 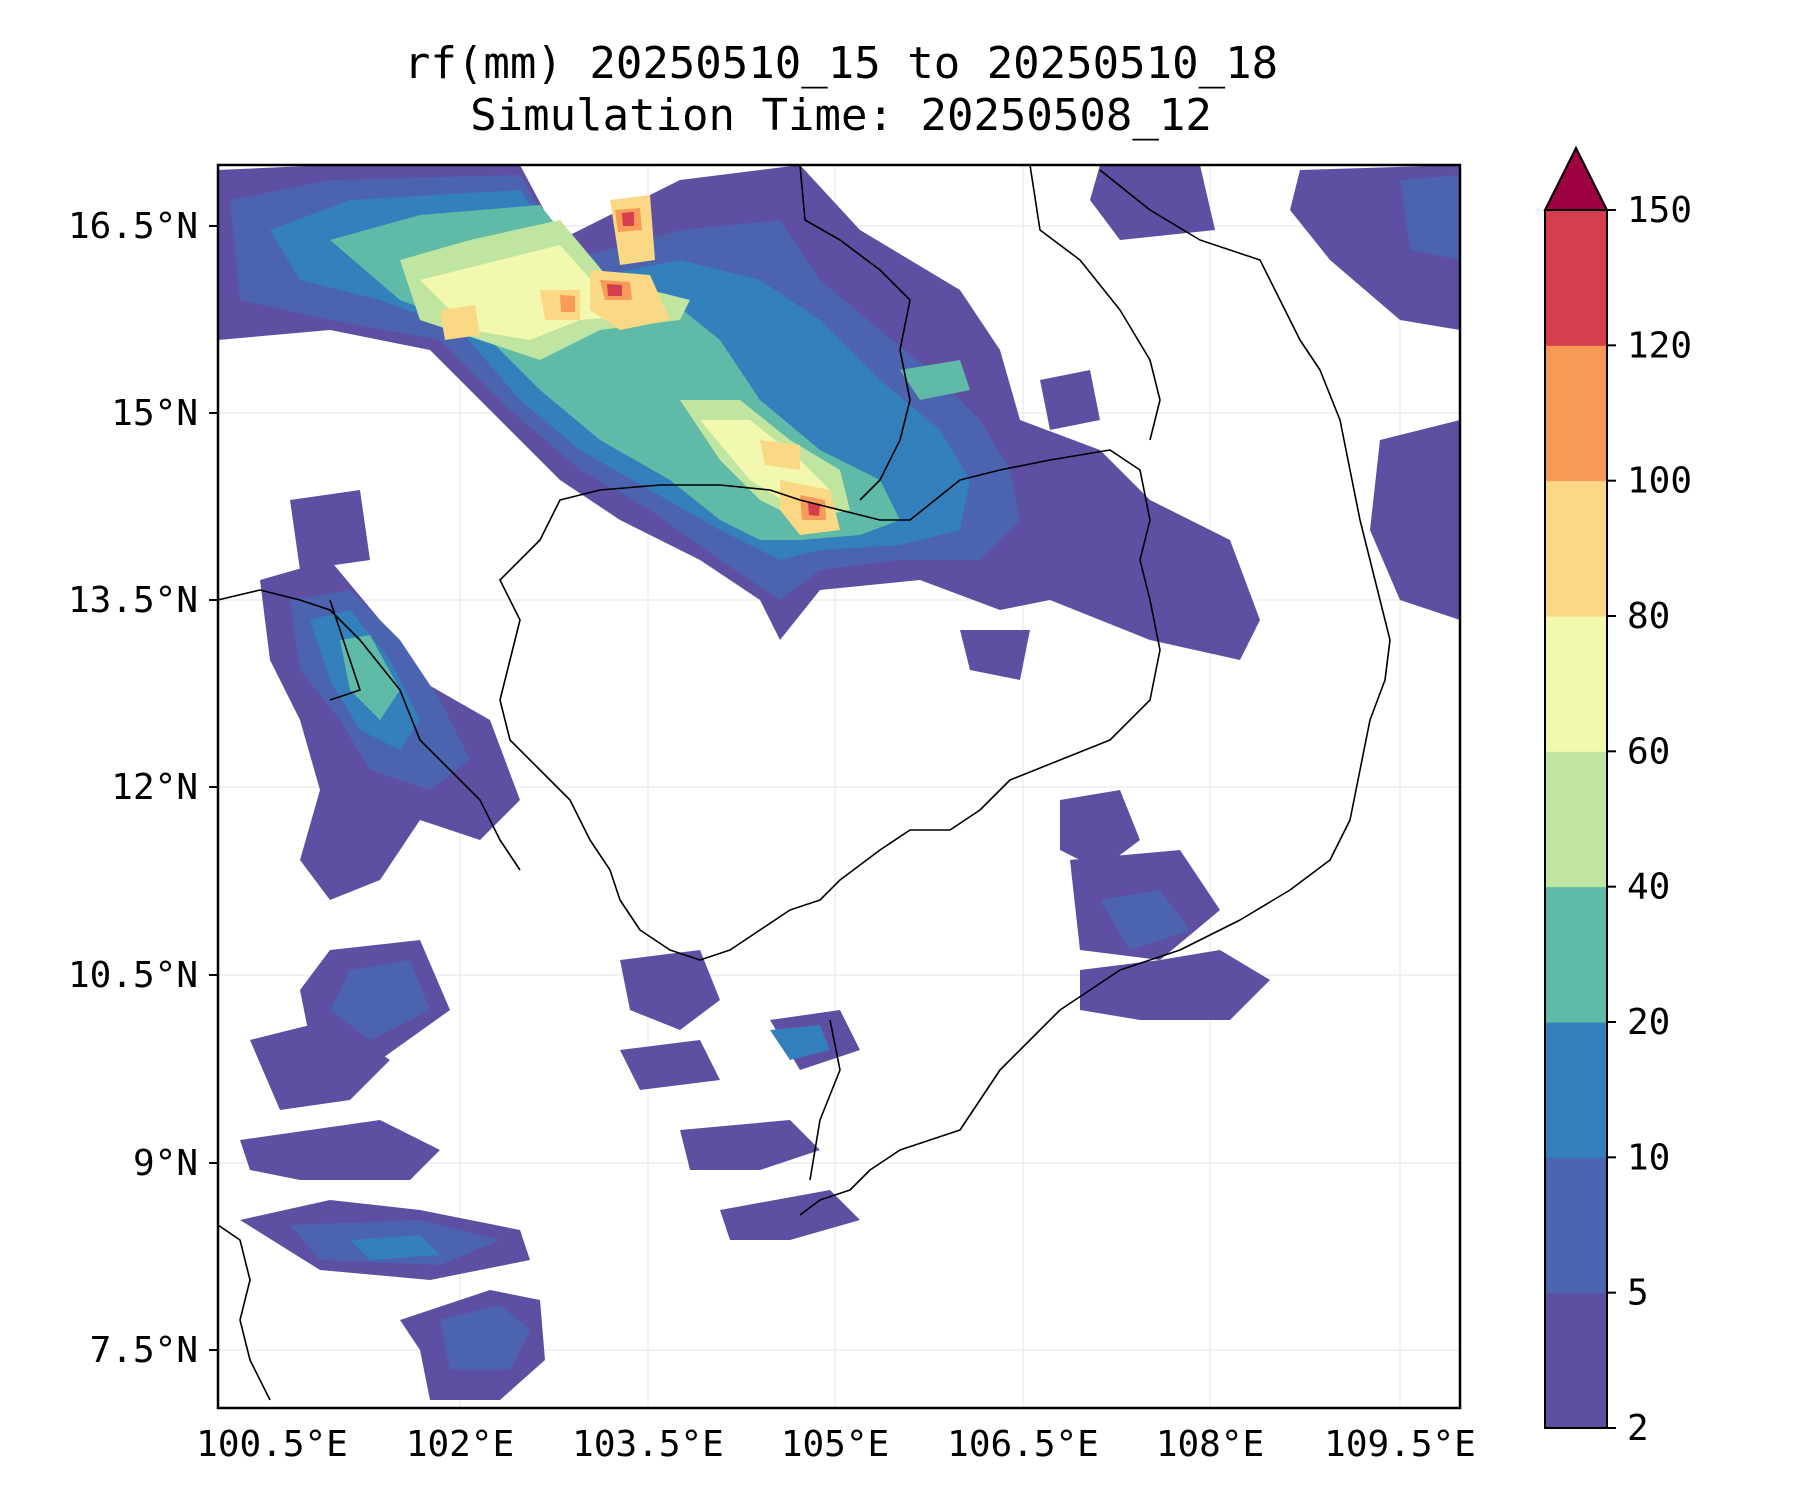 What do you see at coordinates (1659, 210) in the screenshot?
I see `colorbar-tick-label: 150` at bounding box center [1659, 210].